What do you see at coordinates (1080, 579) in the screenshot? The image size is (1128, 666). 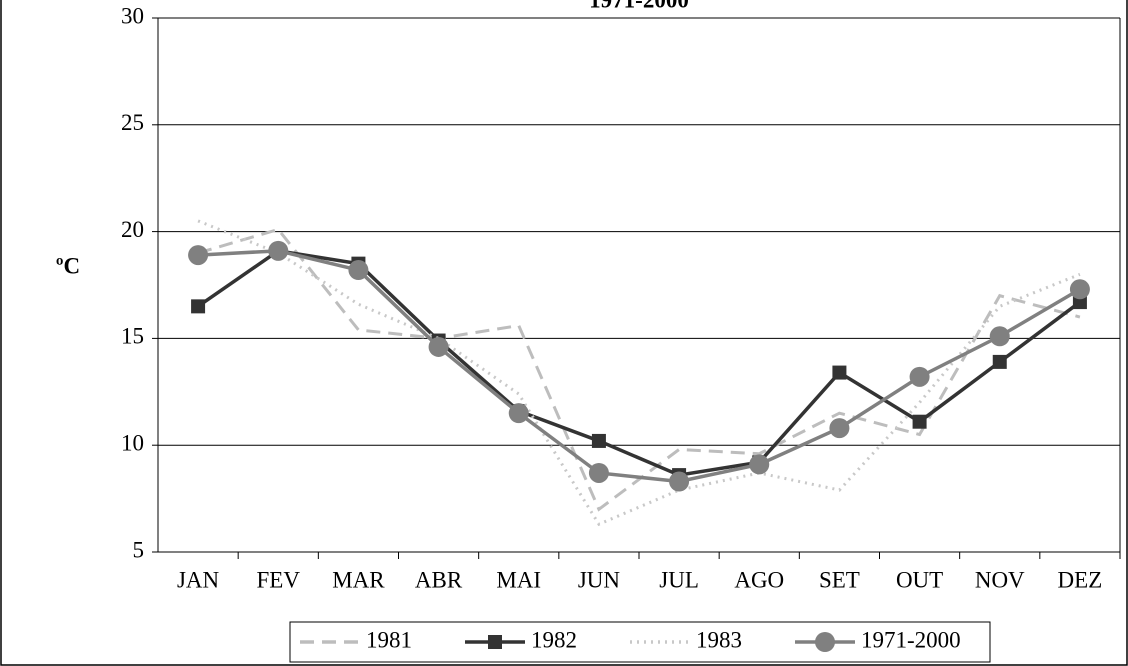 I see `x-tick-label: DEZ` at bounding box center [1080, 579].